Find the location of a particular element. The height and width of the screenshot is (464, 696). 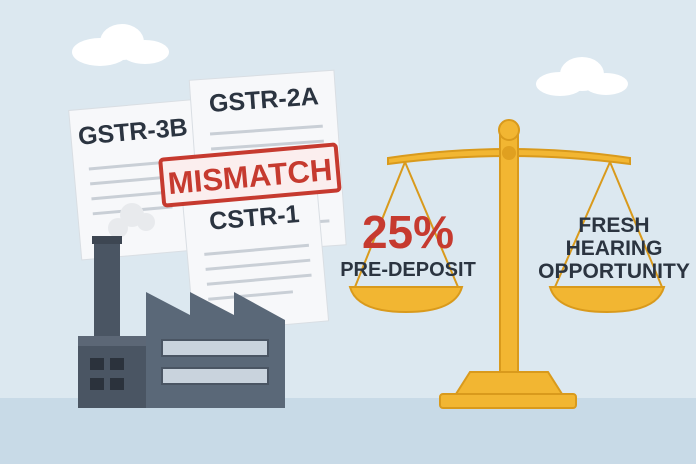

smoke is located at coordinates (131, 220).